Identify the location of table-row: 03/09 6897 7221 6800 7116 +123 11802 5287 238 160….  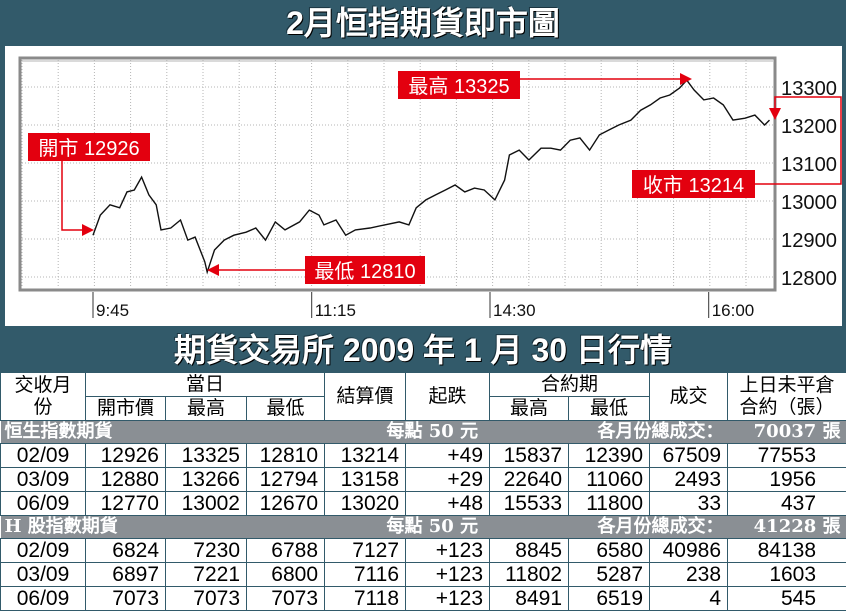
(423, 574).